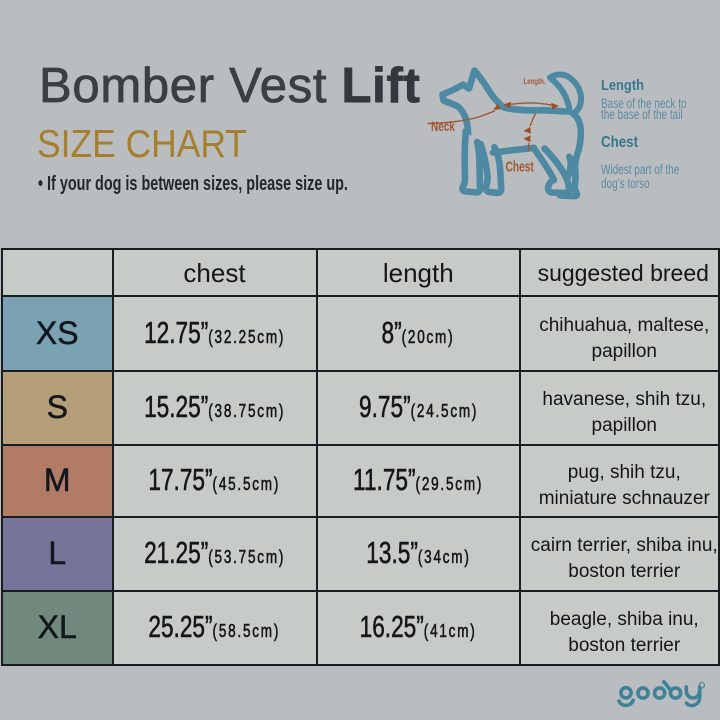 Image resolution: width=720 pixels, height=720 pixels. I want to click on svg-text: Neck, so click(443, 126).